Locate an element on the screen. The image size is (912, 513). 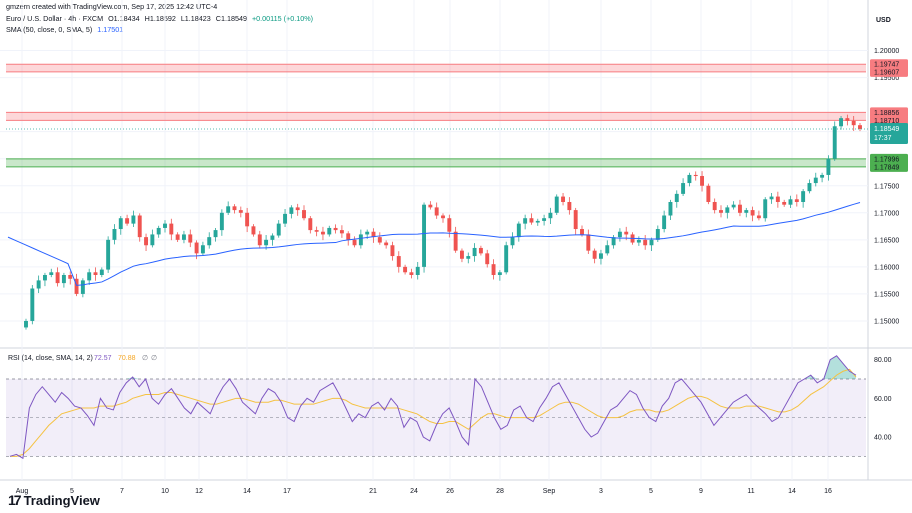
zone-price-label: 1.17849 is located at coordinates (886, 167).